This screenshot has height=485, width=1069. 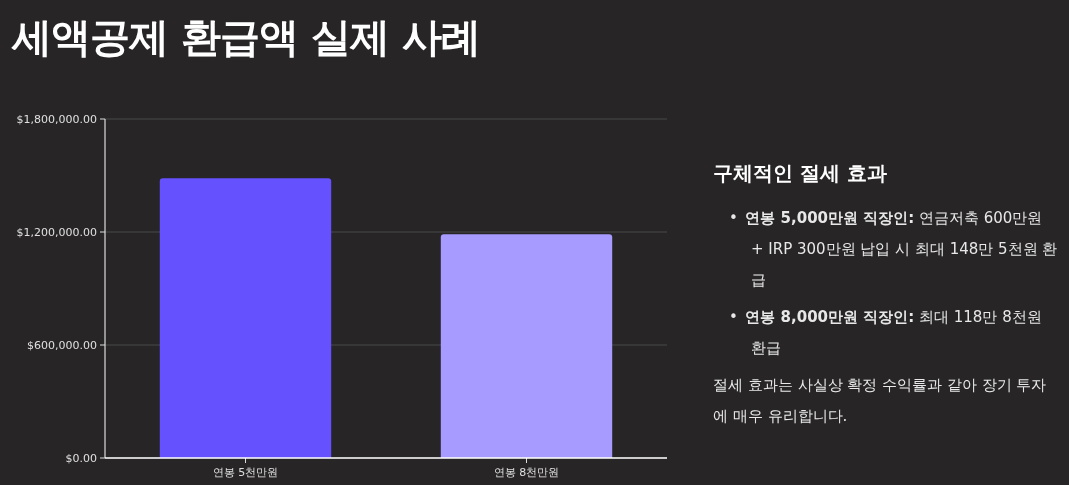 I want to click on text: • 연봉 8,000만원 직장인: 최대 118만 8천원 환급, so click(x=885, y=332).